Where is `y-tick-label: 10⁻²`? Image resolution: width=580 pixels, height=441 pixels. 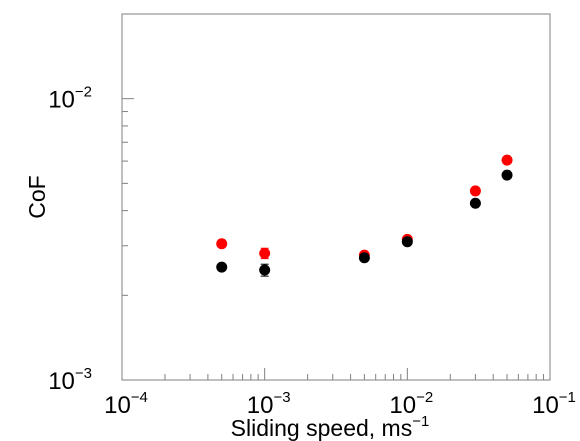 y-tick-label: 10⁻² is located at coordinates (70, 99).